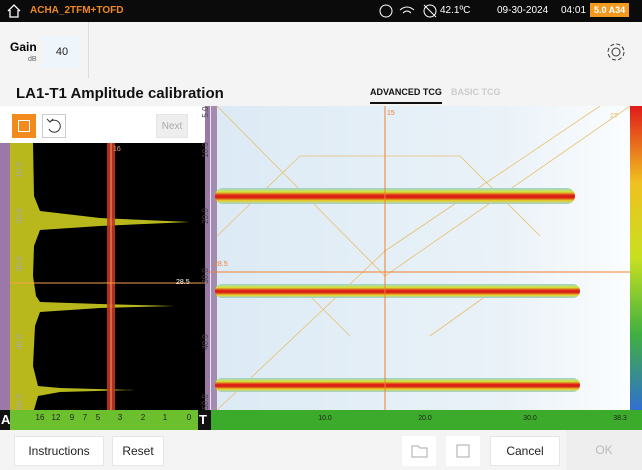 The height and width of the screenshot is (470, 642). What do you see at coordinates (24, 126) in the screenshot?
I see `select-button` at bounding box center [24, 126].